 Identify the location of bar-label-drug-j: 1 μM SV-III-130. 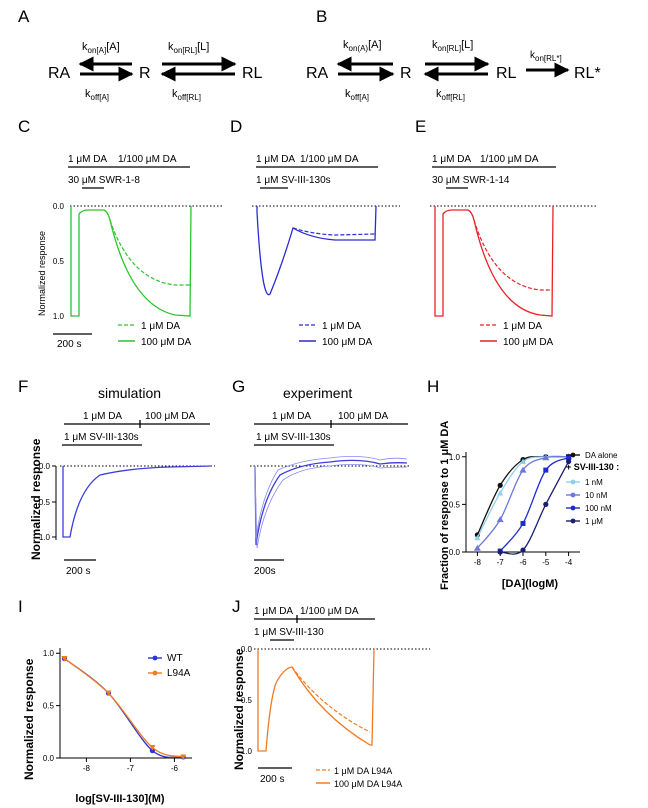
(289, 632).